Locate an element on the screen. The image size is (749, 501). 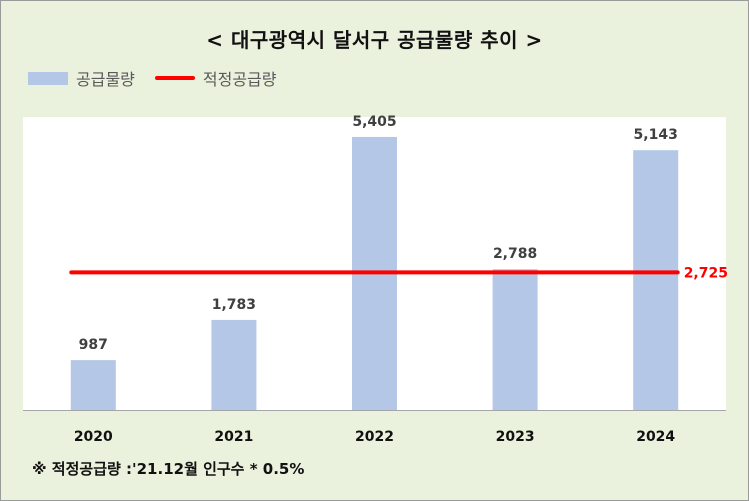
legend: 공급물량 적정공급량 is located at coordinates (162, 78).